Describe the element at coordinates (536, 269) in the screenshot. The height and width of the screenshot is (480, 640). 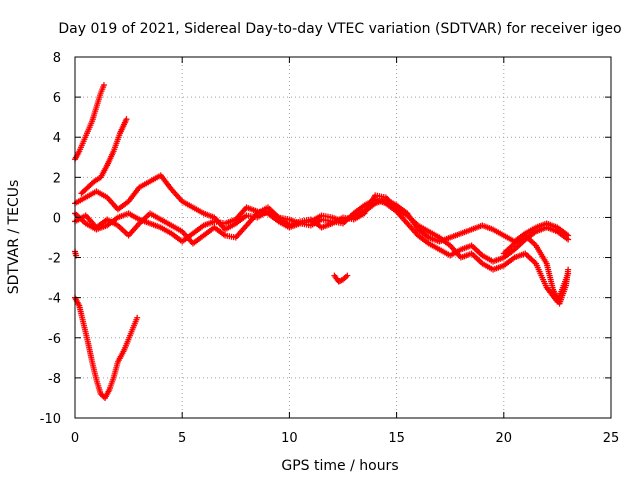
I see `series-band-d` at that location.